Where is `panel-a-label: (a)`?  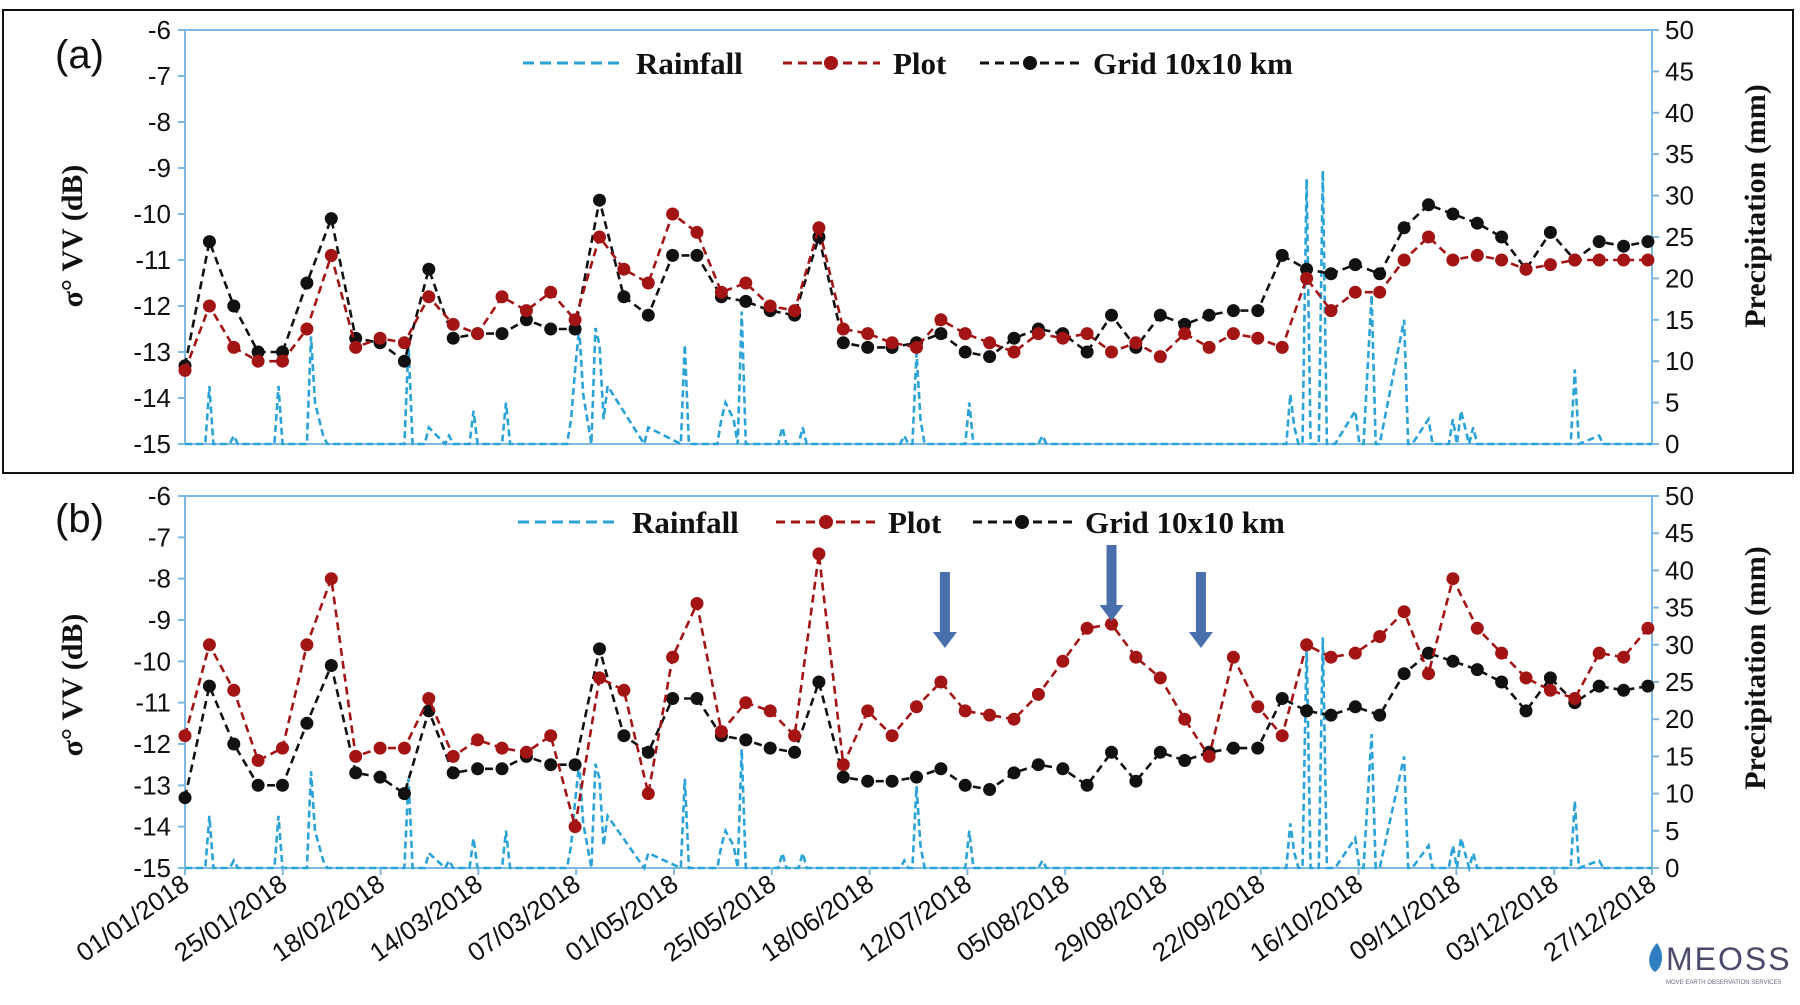
panel-a-label: (a) is located at coordinates (79, 55).